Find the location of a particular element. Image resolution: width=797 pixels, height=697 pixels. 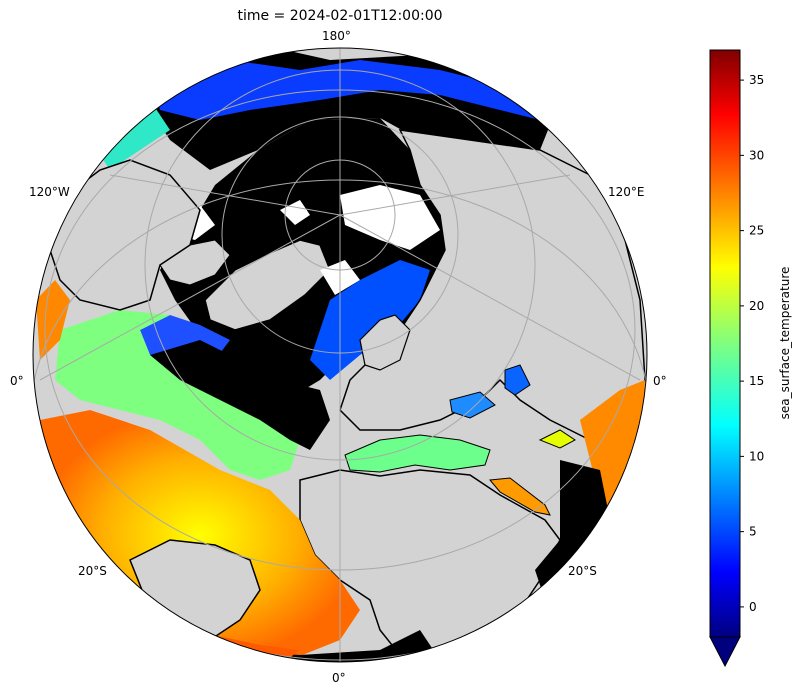

red-sea-sst is located at coordinates (520, 496).